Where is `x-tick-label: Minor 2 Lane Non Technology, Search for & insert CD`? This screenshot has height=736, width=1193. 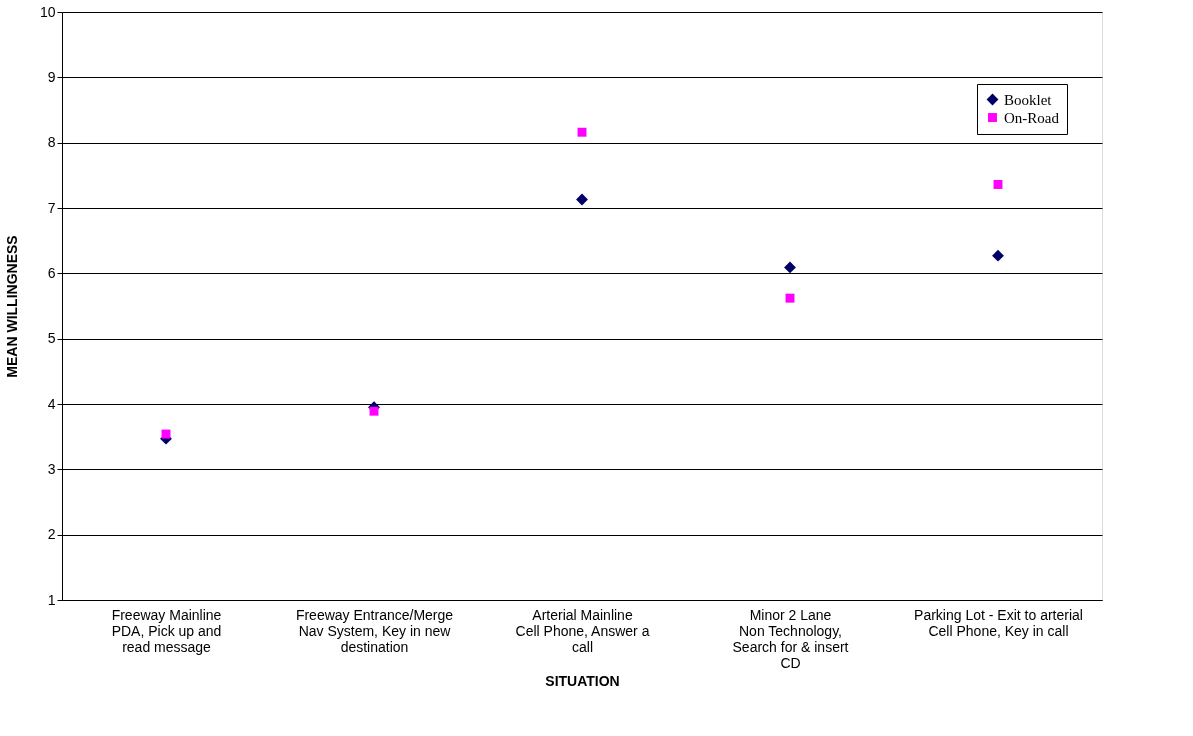
x-tick-label: Minor 2 Lane Non Technology, Search for & insert CD is located at coordinates (790, 638).